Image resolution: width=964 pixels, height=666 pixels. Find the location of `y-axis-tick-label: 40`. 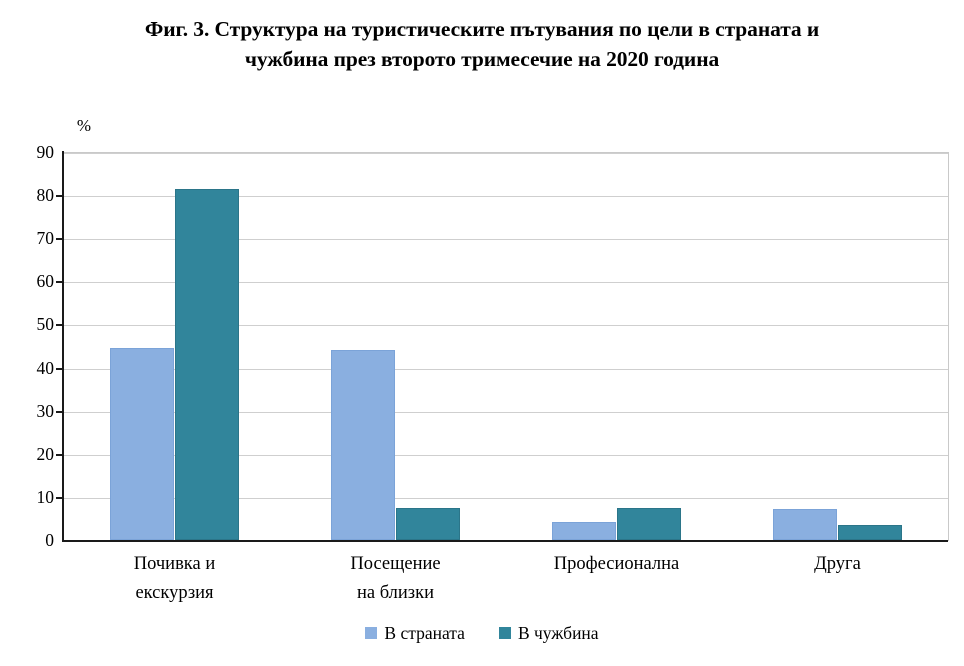

y-axis-tick-label: 40 is located at coordinates (45, 367).